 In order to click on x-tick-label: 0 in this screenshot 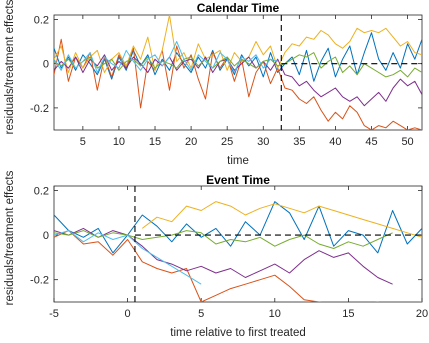, I will do `click(128, 314)`.